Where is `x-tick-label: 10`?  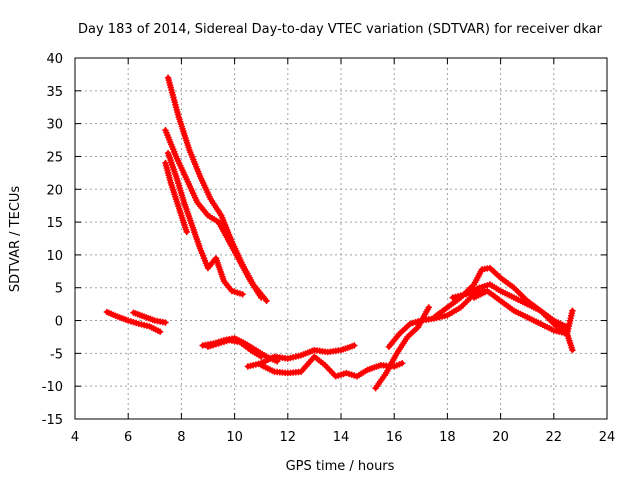 x-tick-label: 10 is located at coordinates (234, 437).